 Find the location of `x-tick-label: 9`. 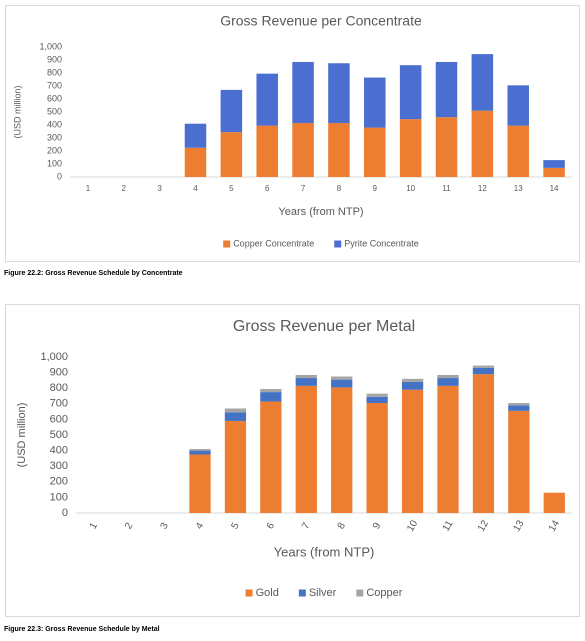

x-tick-label: 9 is located at coordinates (375, 188).